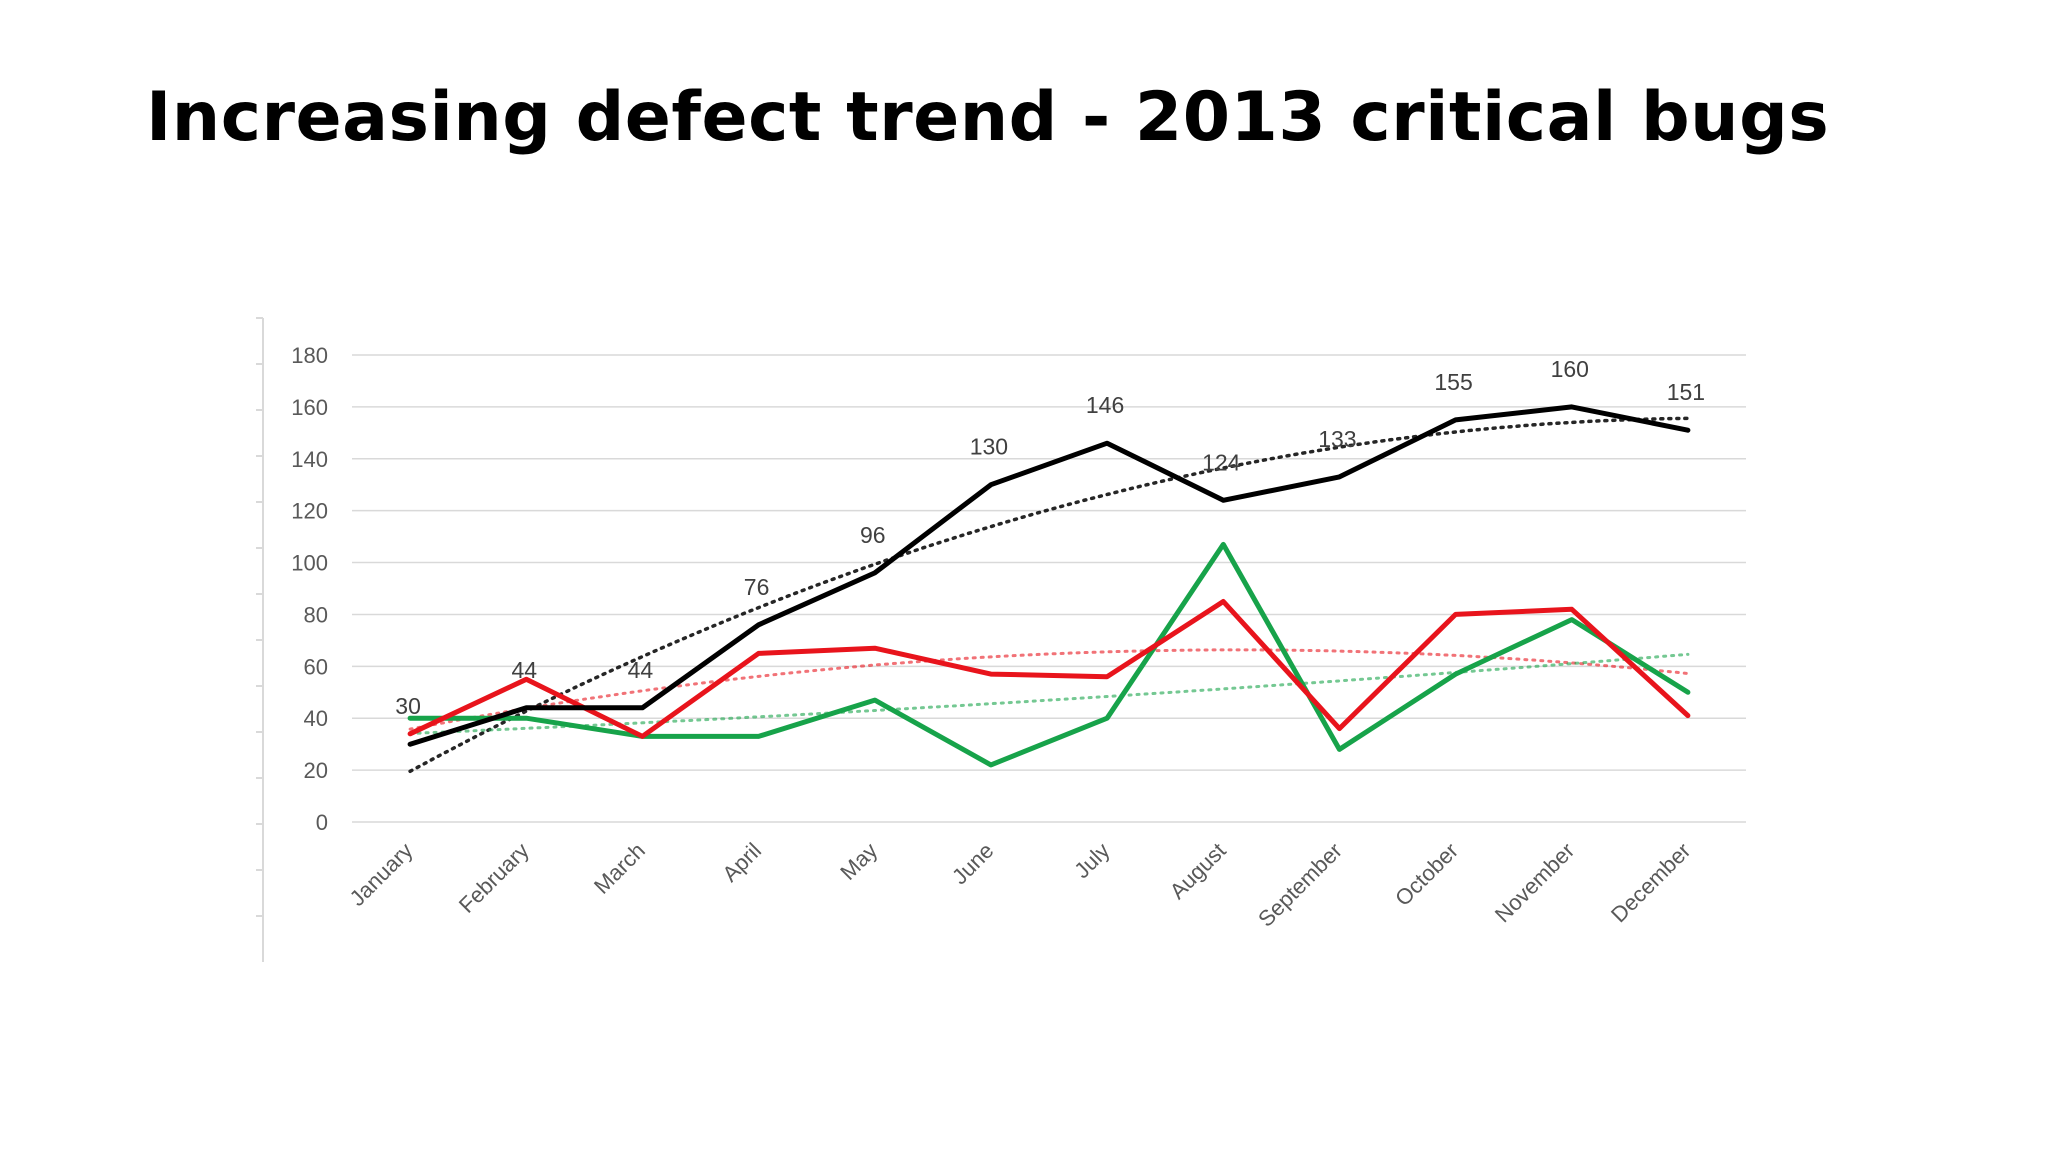  Describe the element at coordinates (316, 614) in the screenshot. I see `y-tick-label: 80` at that location.